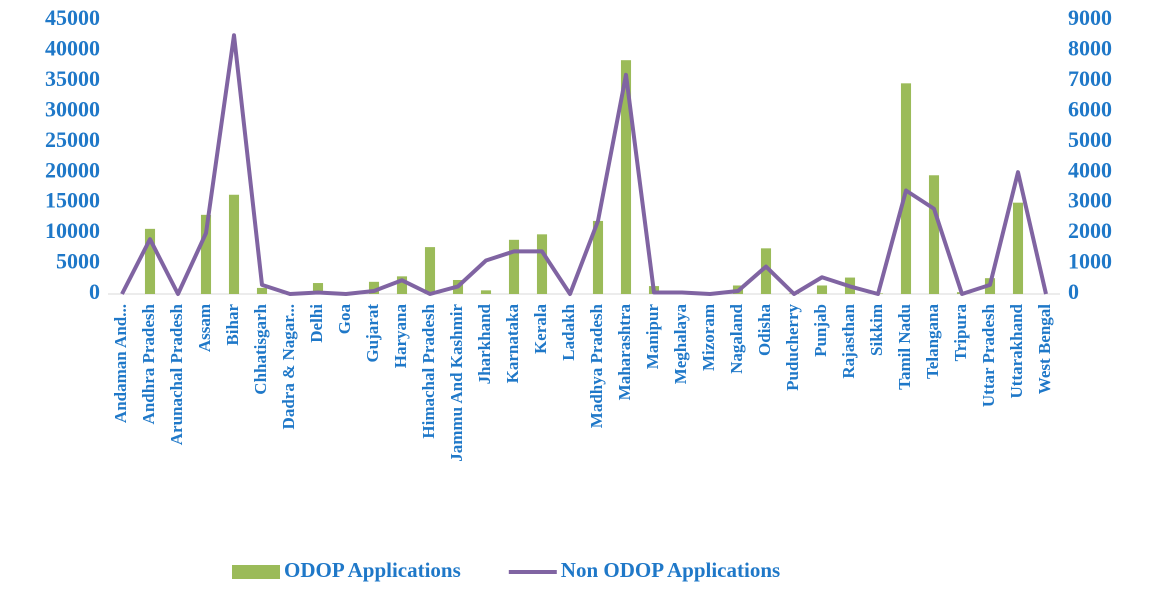 Image resolution: width=1149 pixels, height=590 pixels. Describe the element at coordinates (94, 291) in the screenshot. I see `y-tick-label: 0` at that location.